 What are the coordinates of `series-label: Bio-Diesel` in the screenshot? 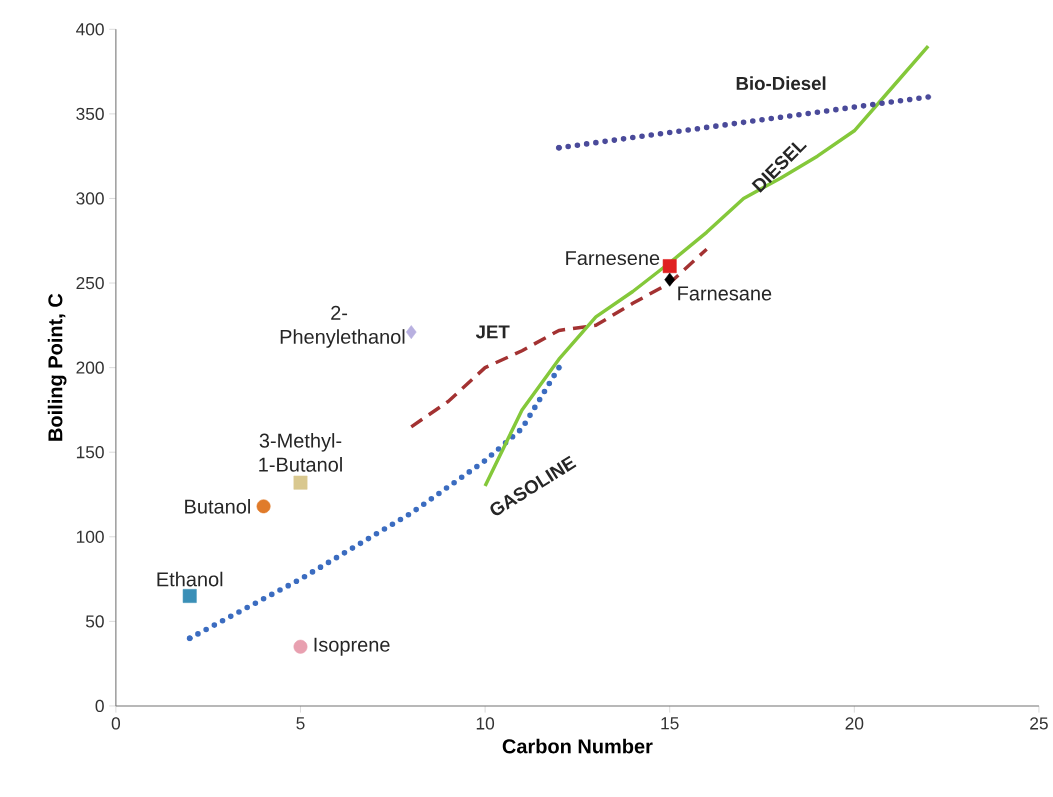 It's located at (781, 83).